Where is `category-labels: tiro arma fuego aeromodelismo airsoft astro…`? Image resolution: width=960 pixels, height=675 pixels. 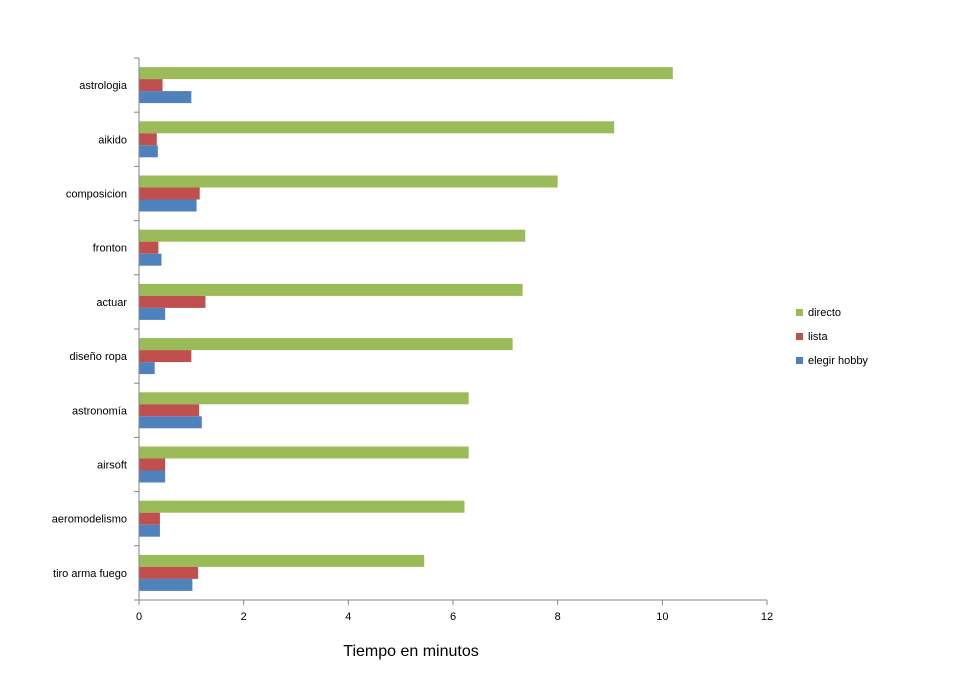
category-labels: tiro arma fuego aeromodelismo airsoft astro… is located at coordinates (90, 330).